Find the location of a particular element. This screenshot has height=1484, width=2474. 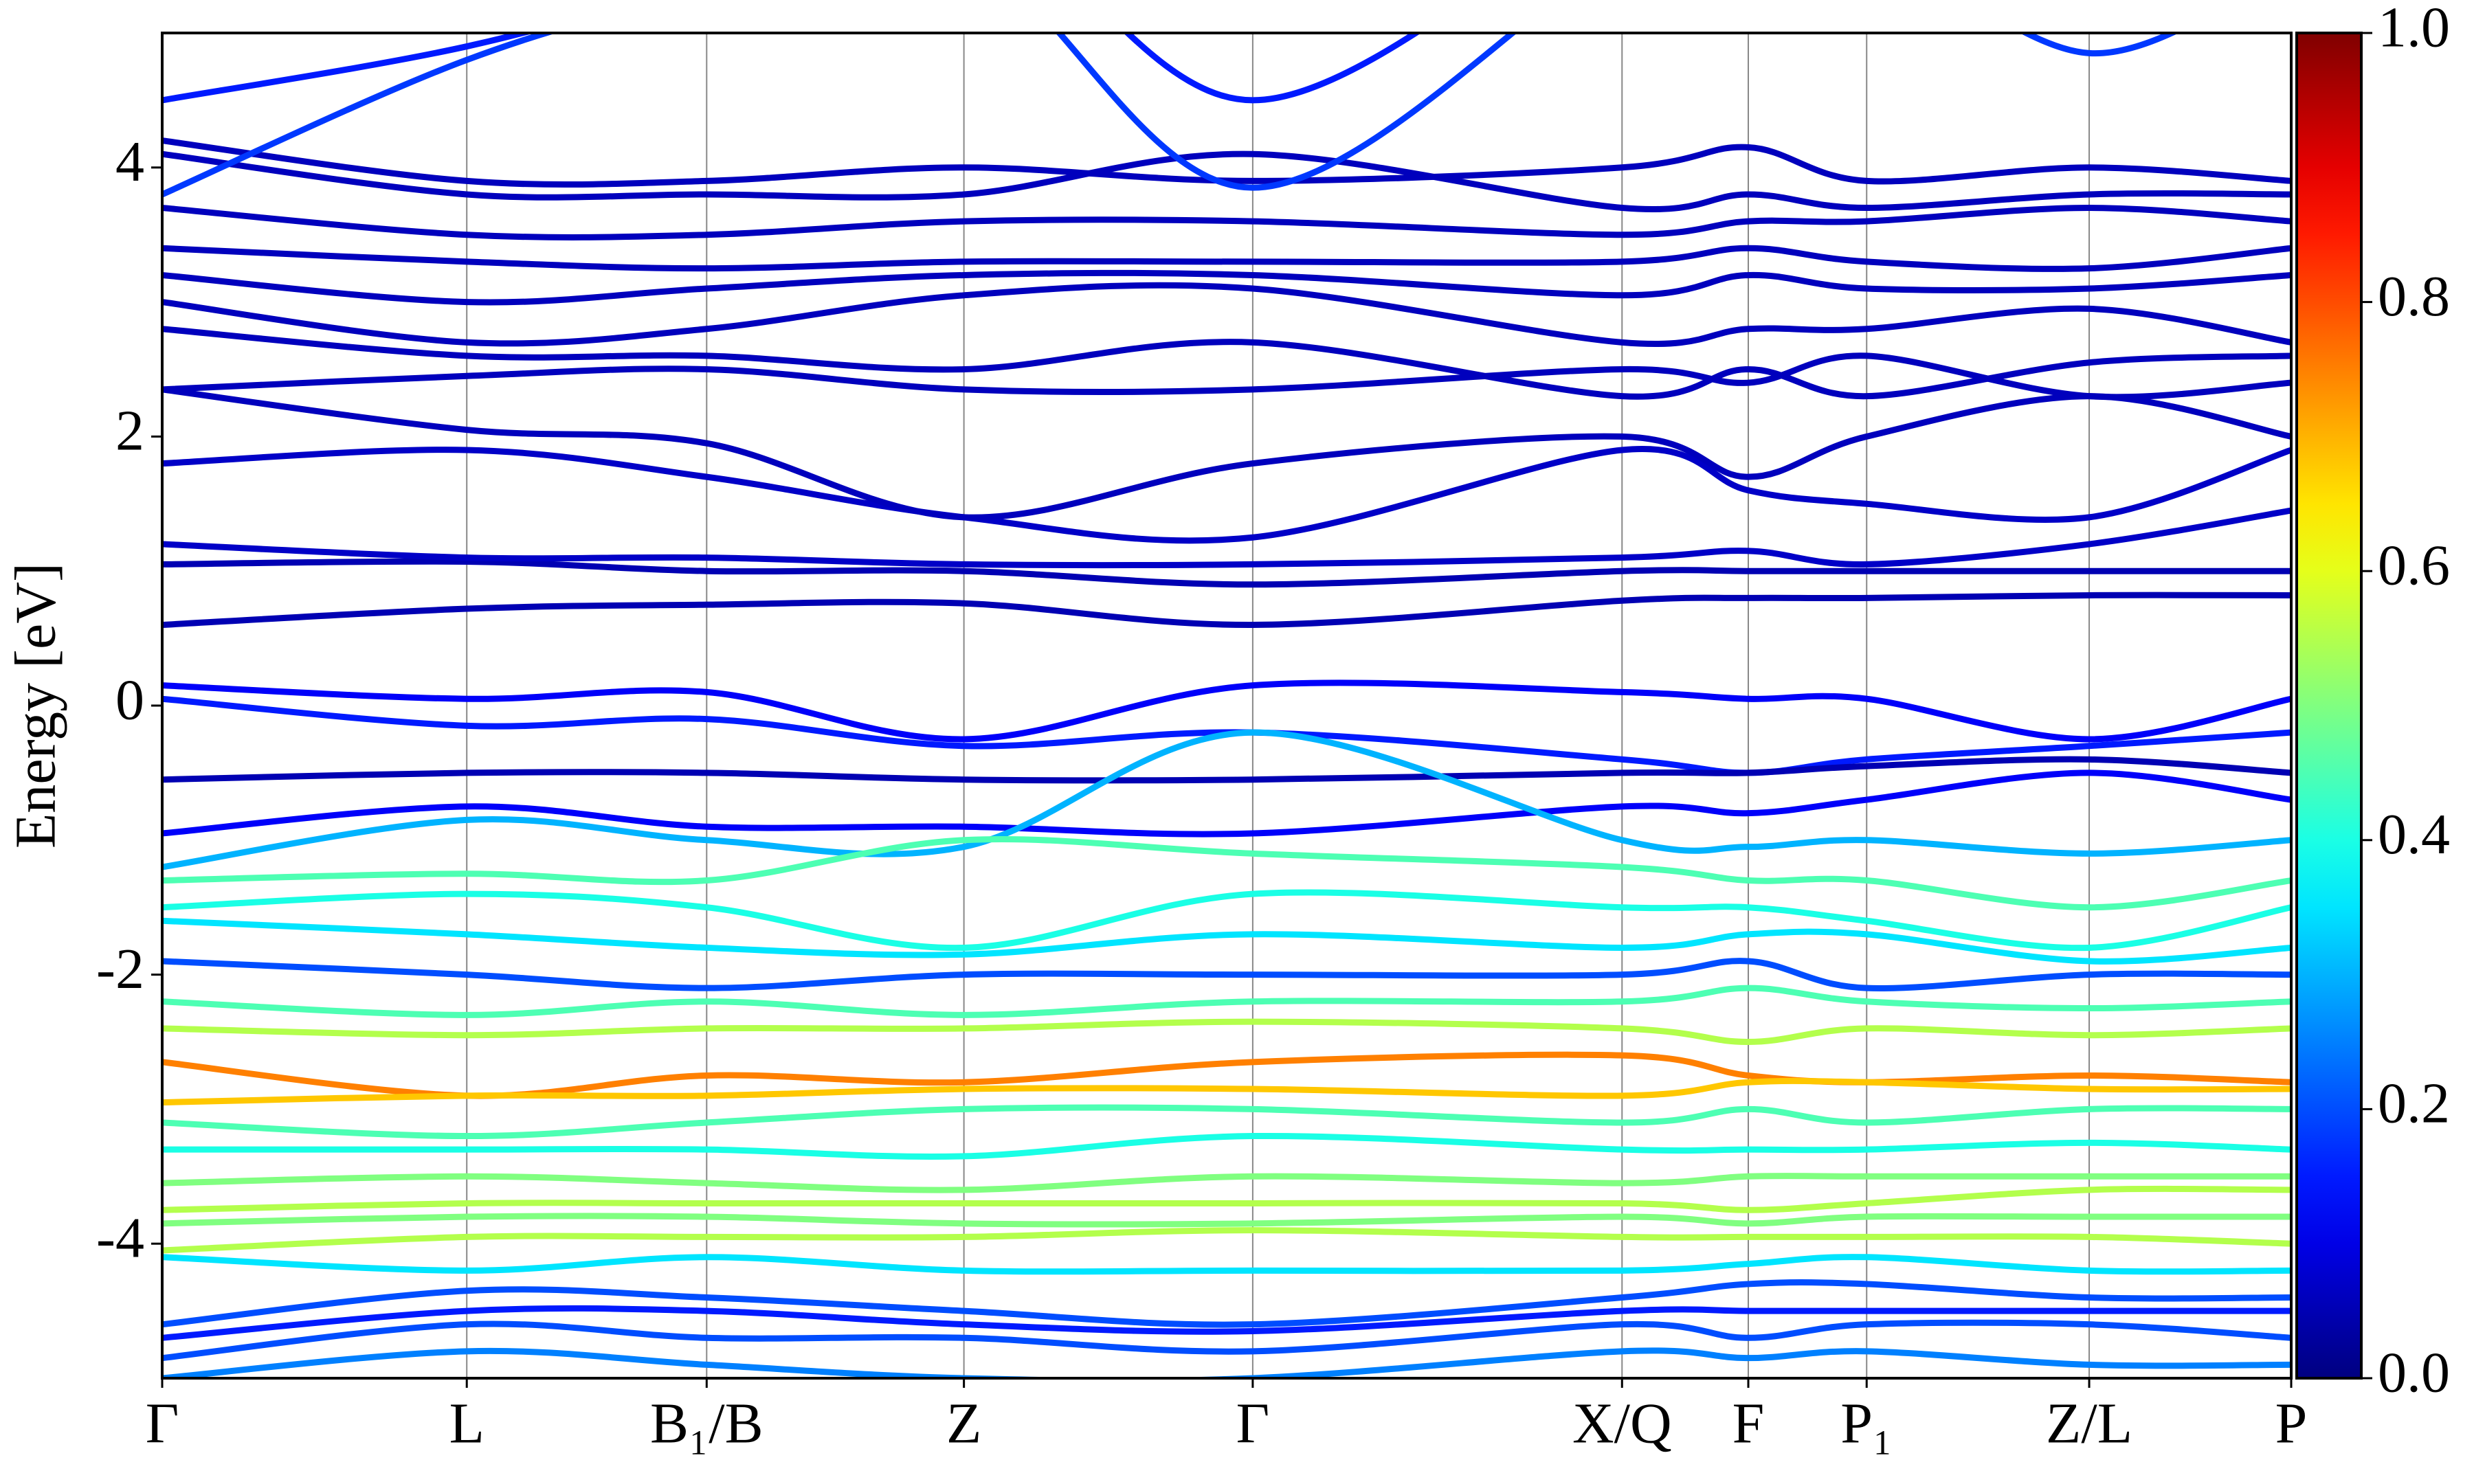

colorbar-tick-label: 1.0 is located at coordinates (2414, 30).